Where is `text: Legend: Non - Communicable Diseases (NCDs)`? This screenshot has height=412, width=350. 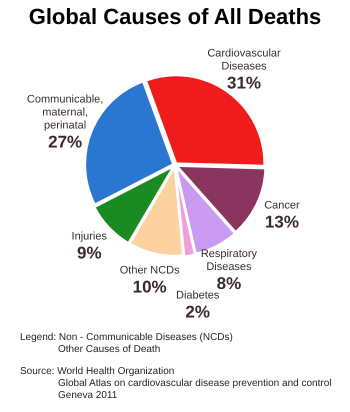 text: Legend: Non - Communicable Diseases (NCDs) is located at coordinates (127, 338).